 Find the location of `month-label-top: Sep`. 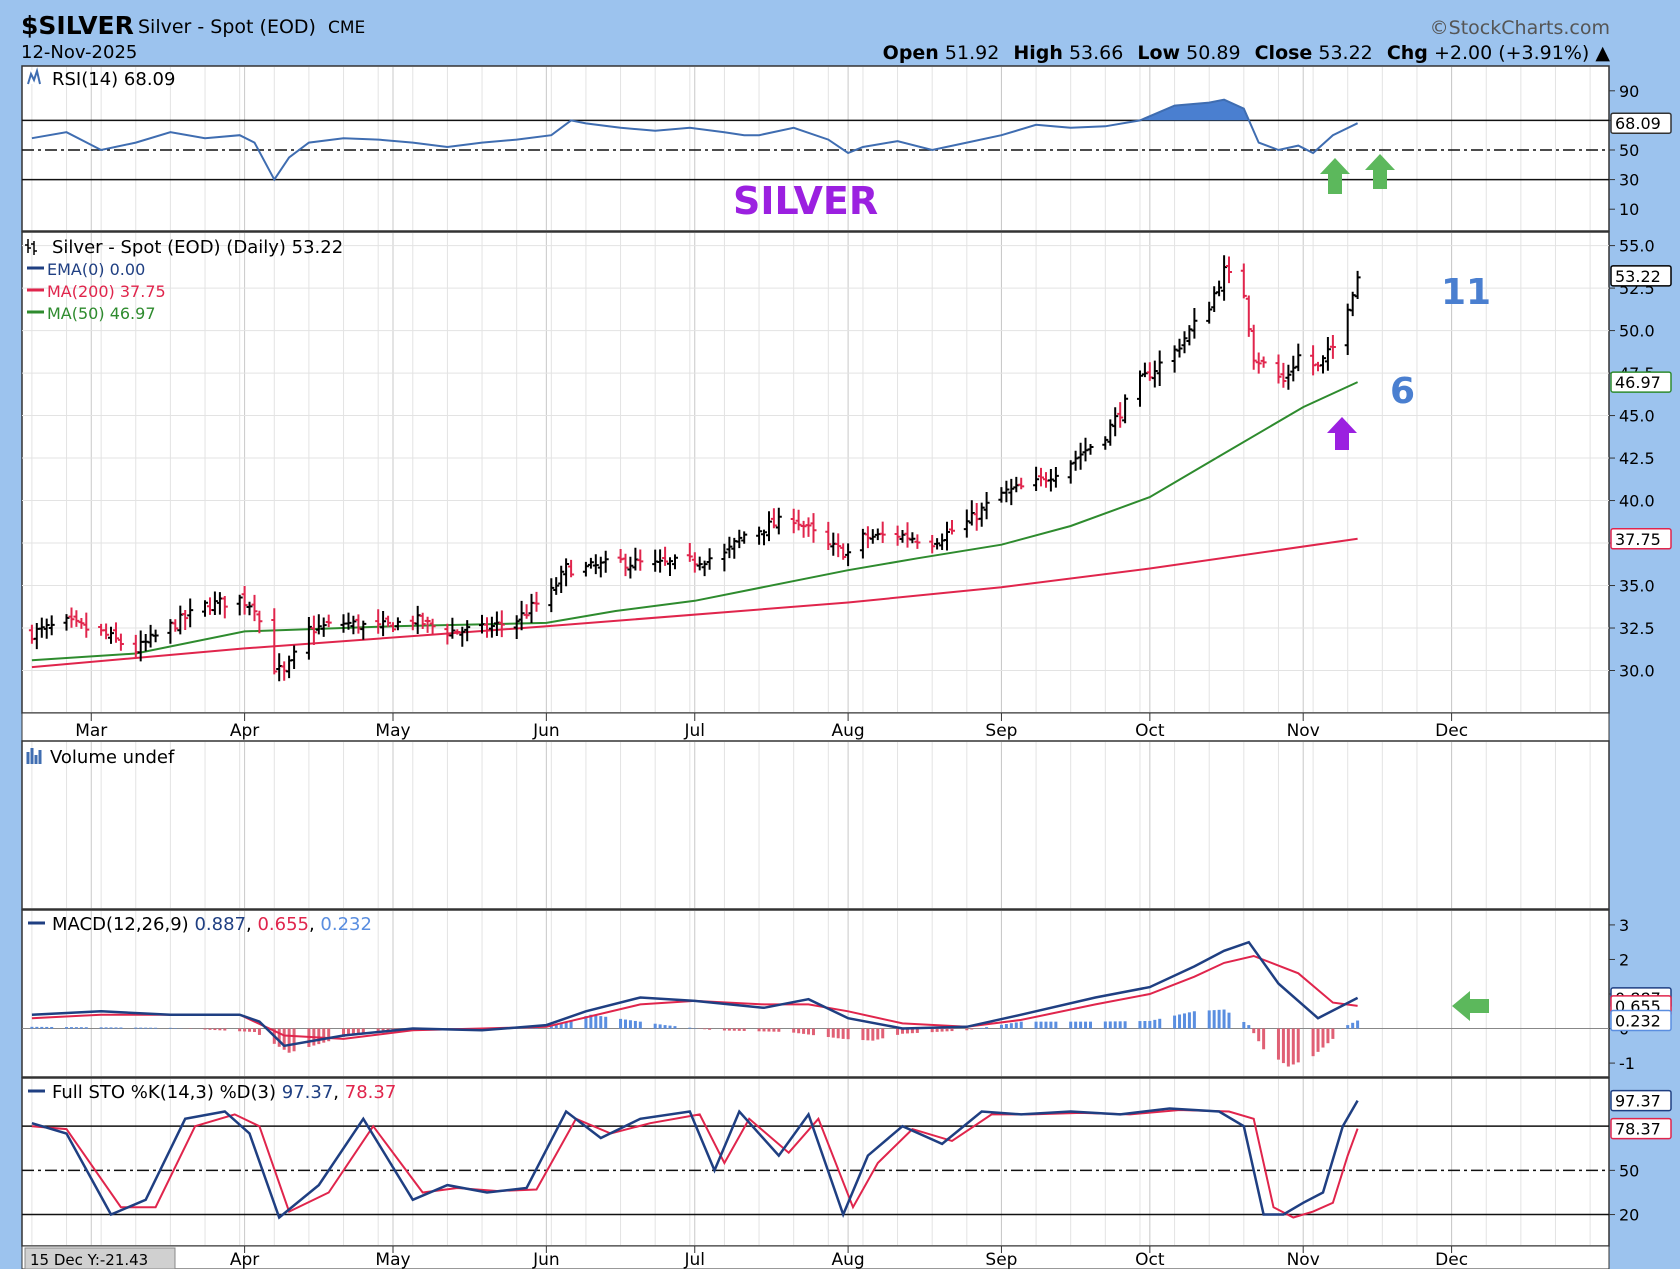

month-label-top: Sep is located at coordinates (1001, 731).